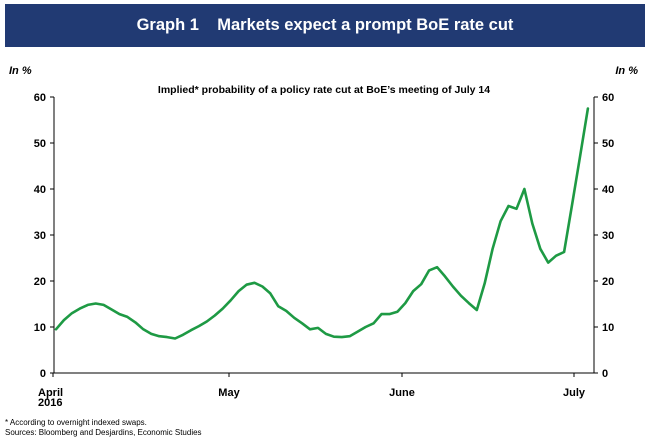 The image size is (650, 441). Describe the element at coordinates (50, 393) in the screenshot. I see `x-tick-label: April` at that location.